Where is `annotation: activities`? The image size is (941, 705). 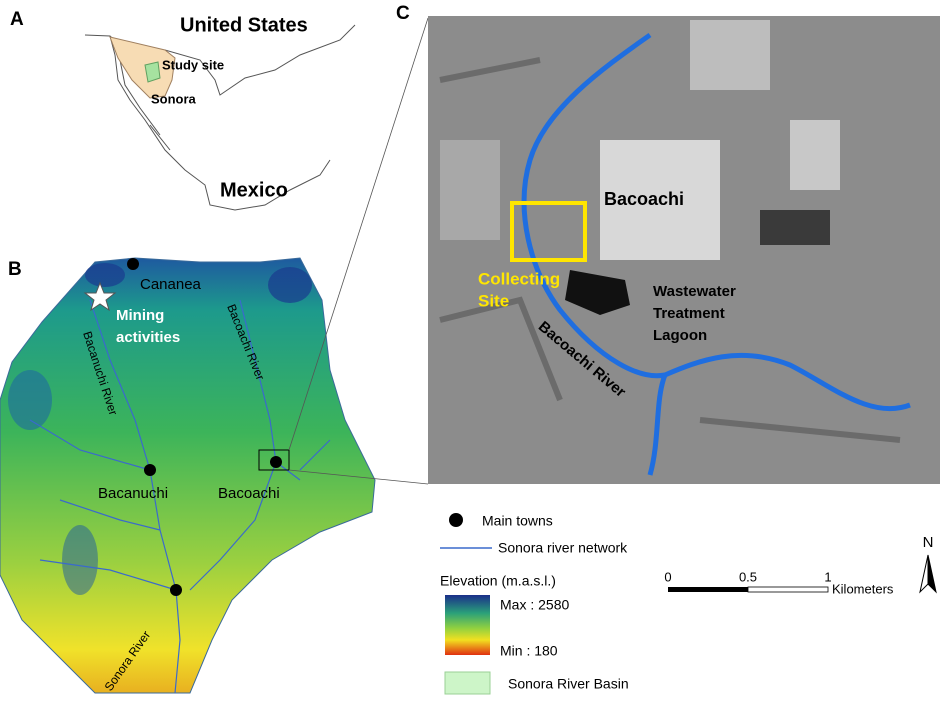 annotation: activities is located at coordinates (148, 337).